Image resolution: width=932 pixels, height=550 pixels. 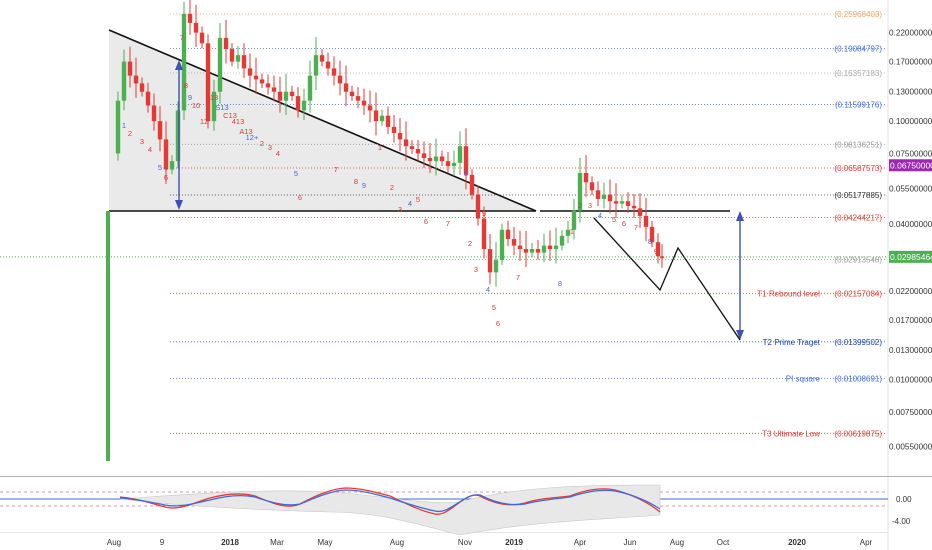 What do you see at coordinates (108, 336) in the screenshot?
I see `initial-candle` at bounding box center [108, 336].